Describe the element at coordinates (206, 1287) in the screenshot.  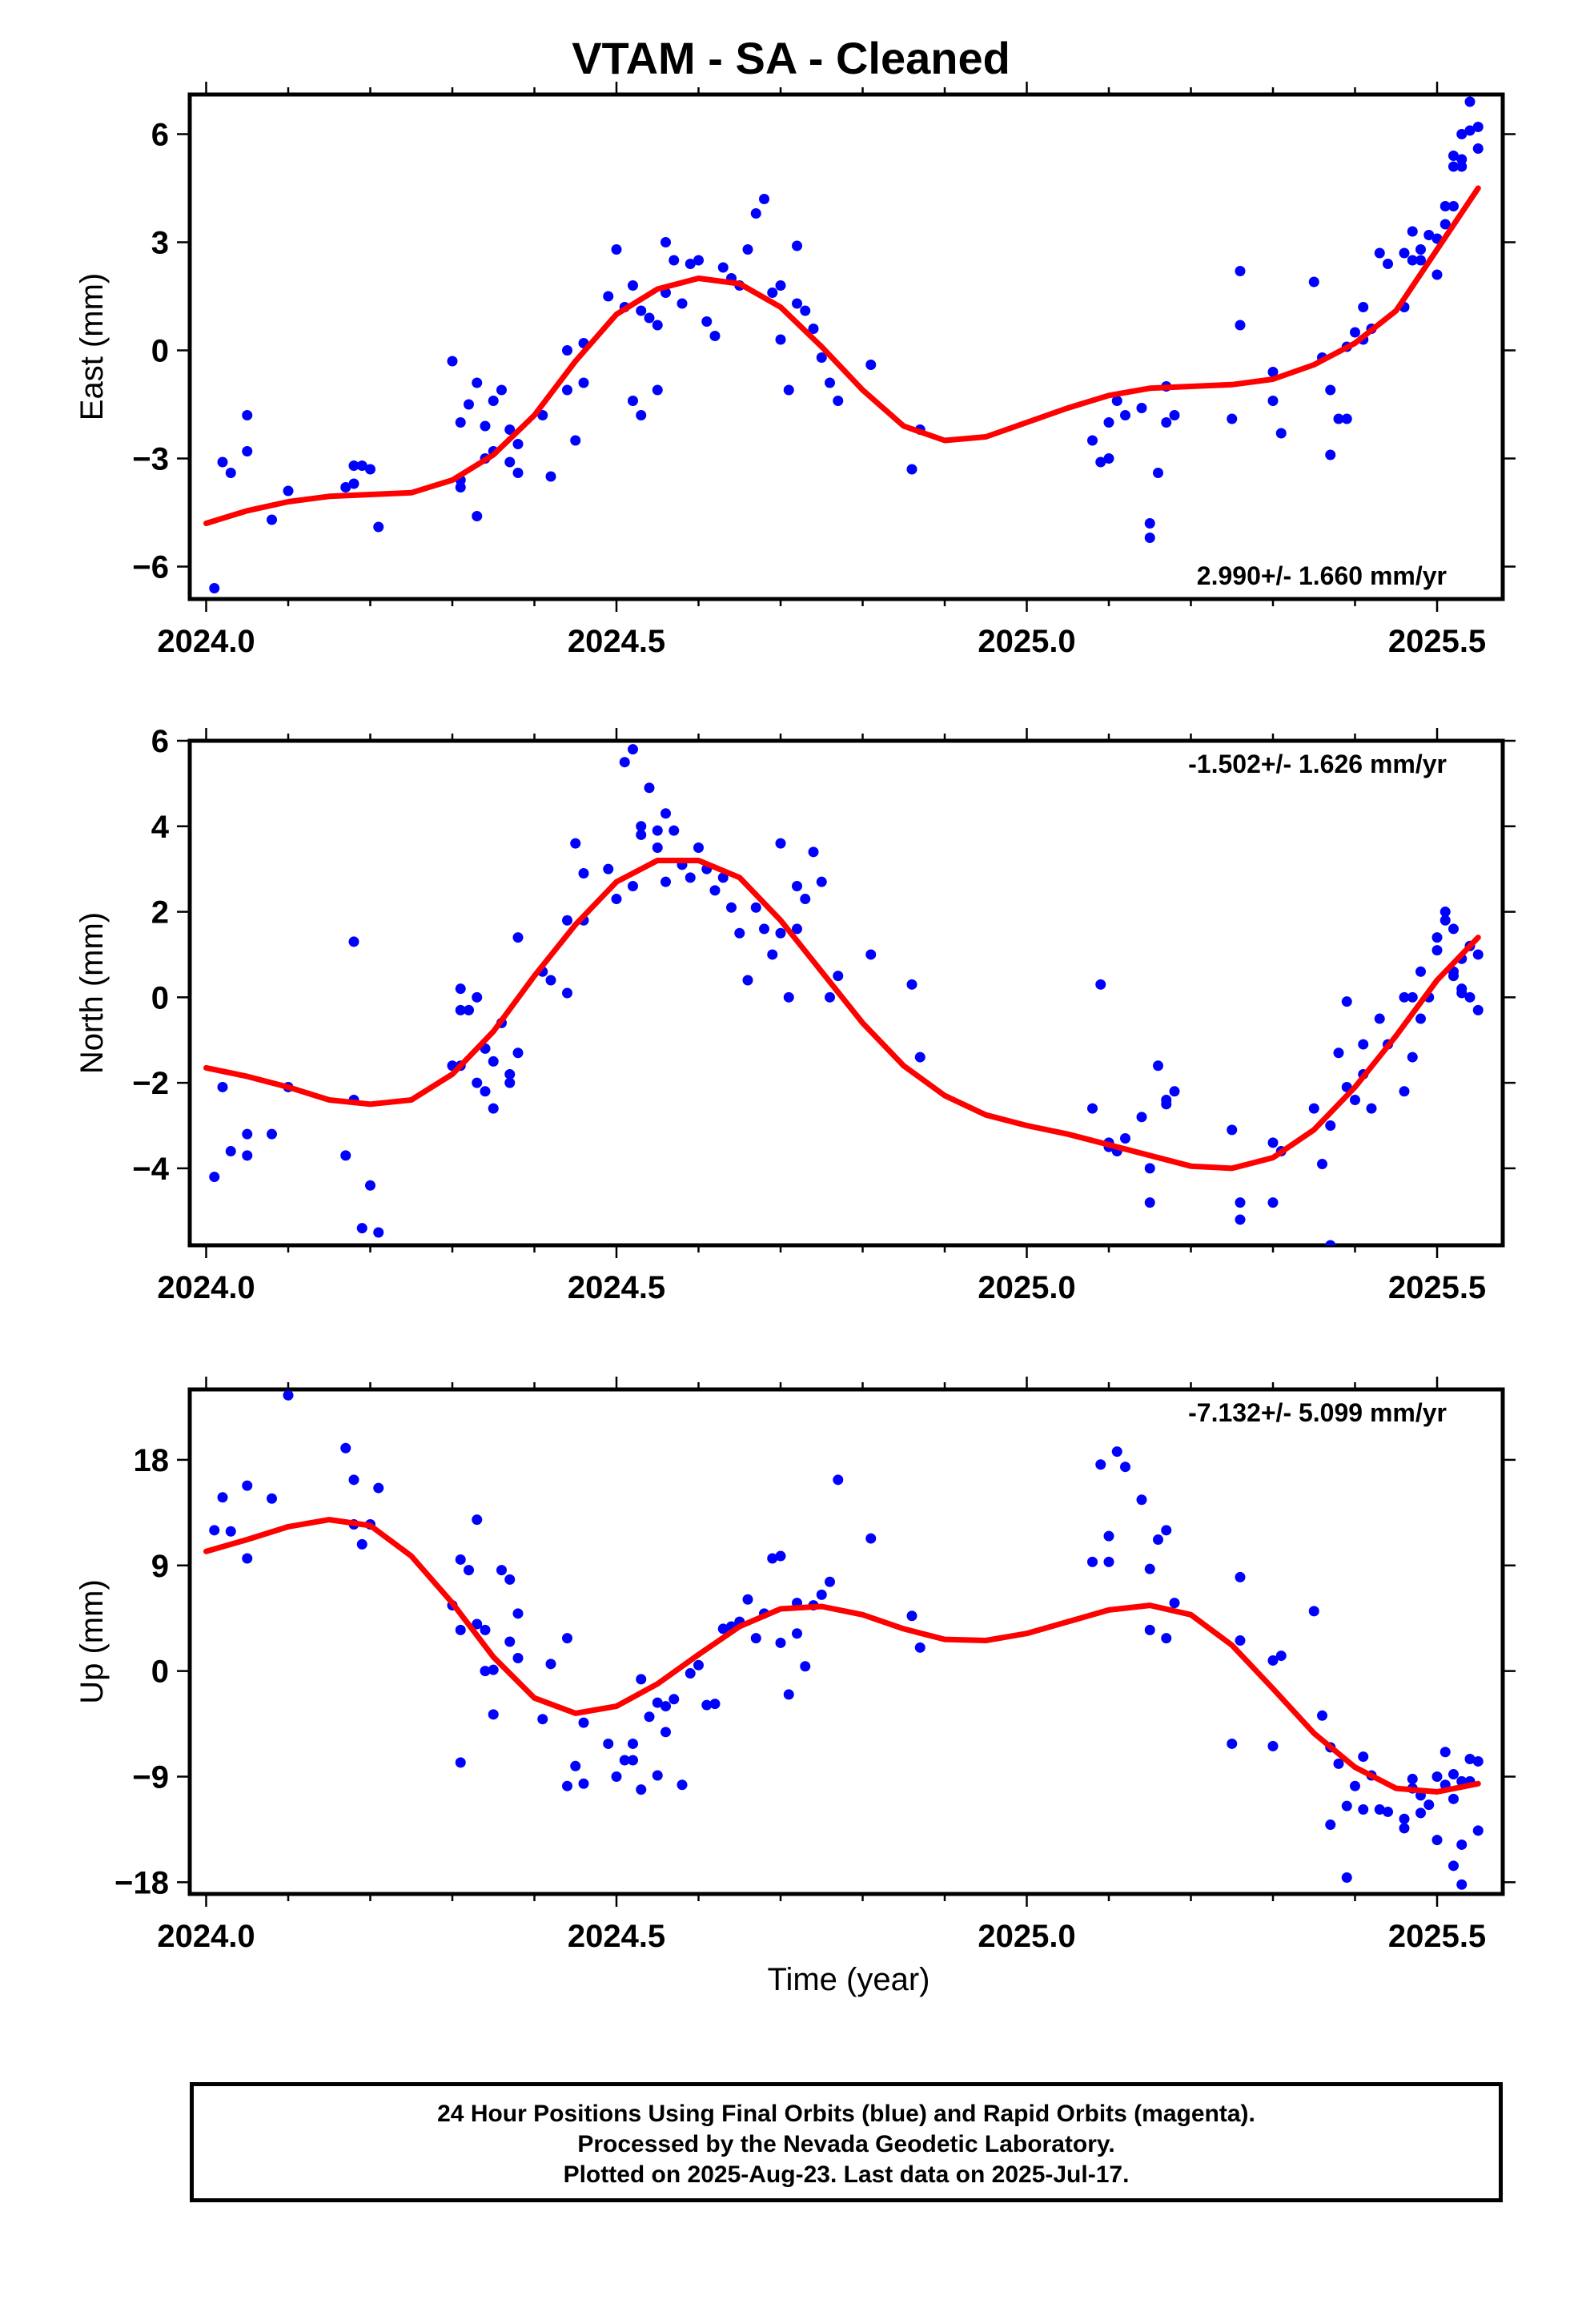
I see `x-tick-label: 2024.0` at that location.